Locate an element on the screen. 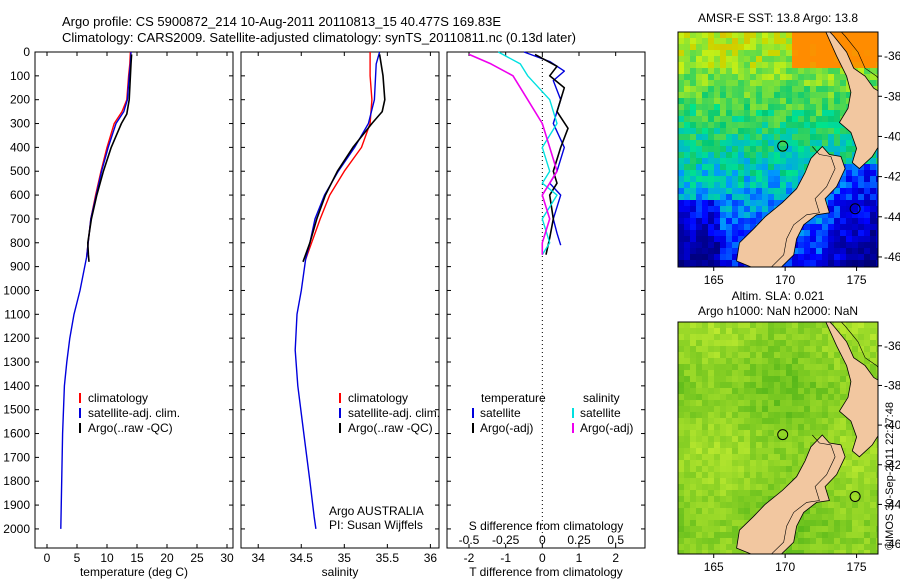  x-tick-label: -1 is located at coordinates (505, 558).